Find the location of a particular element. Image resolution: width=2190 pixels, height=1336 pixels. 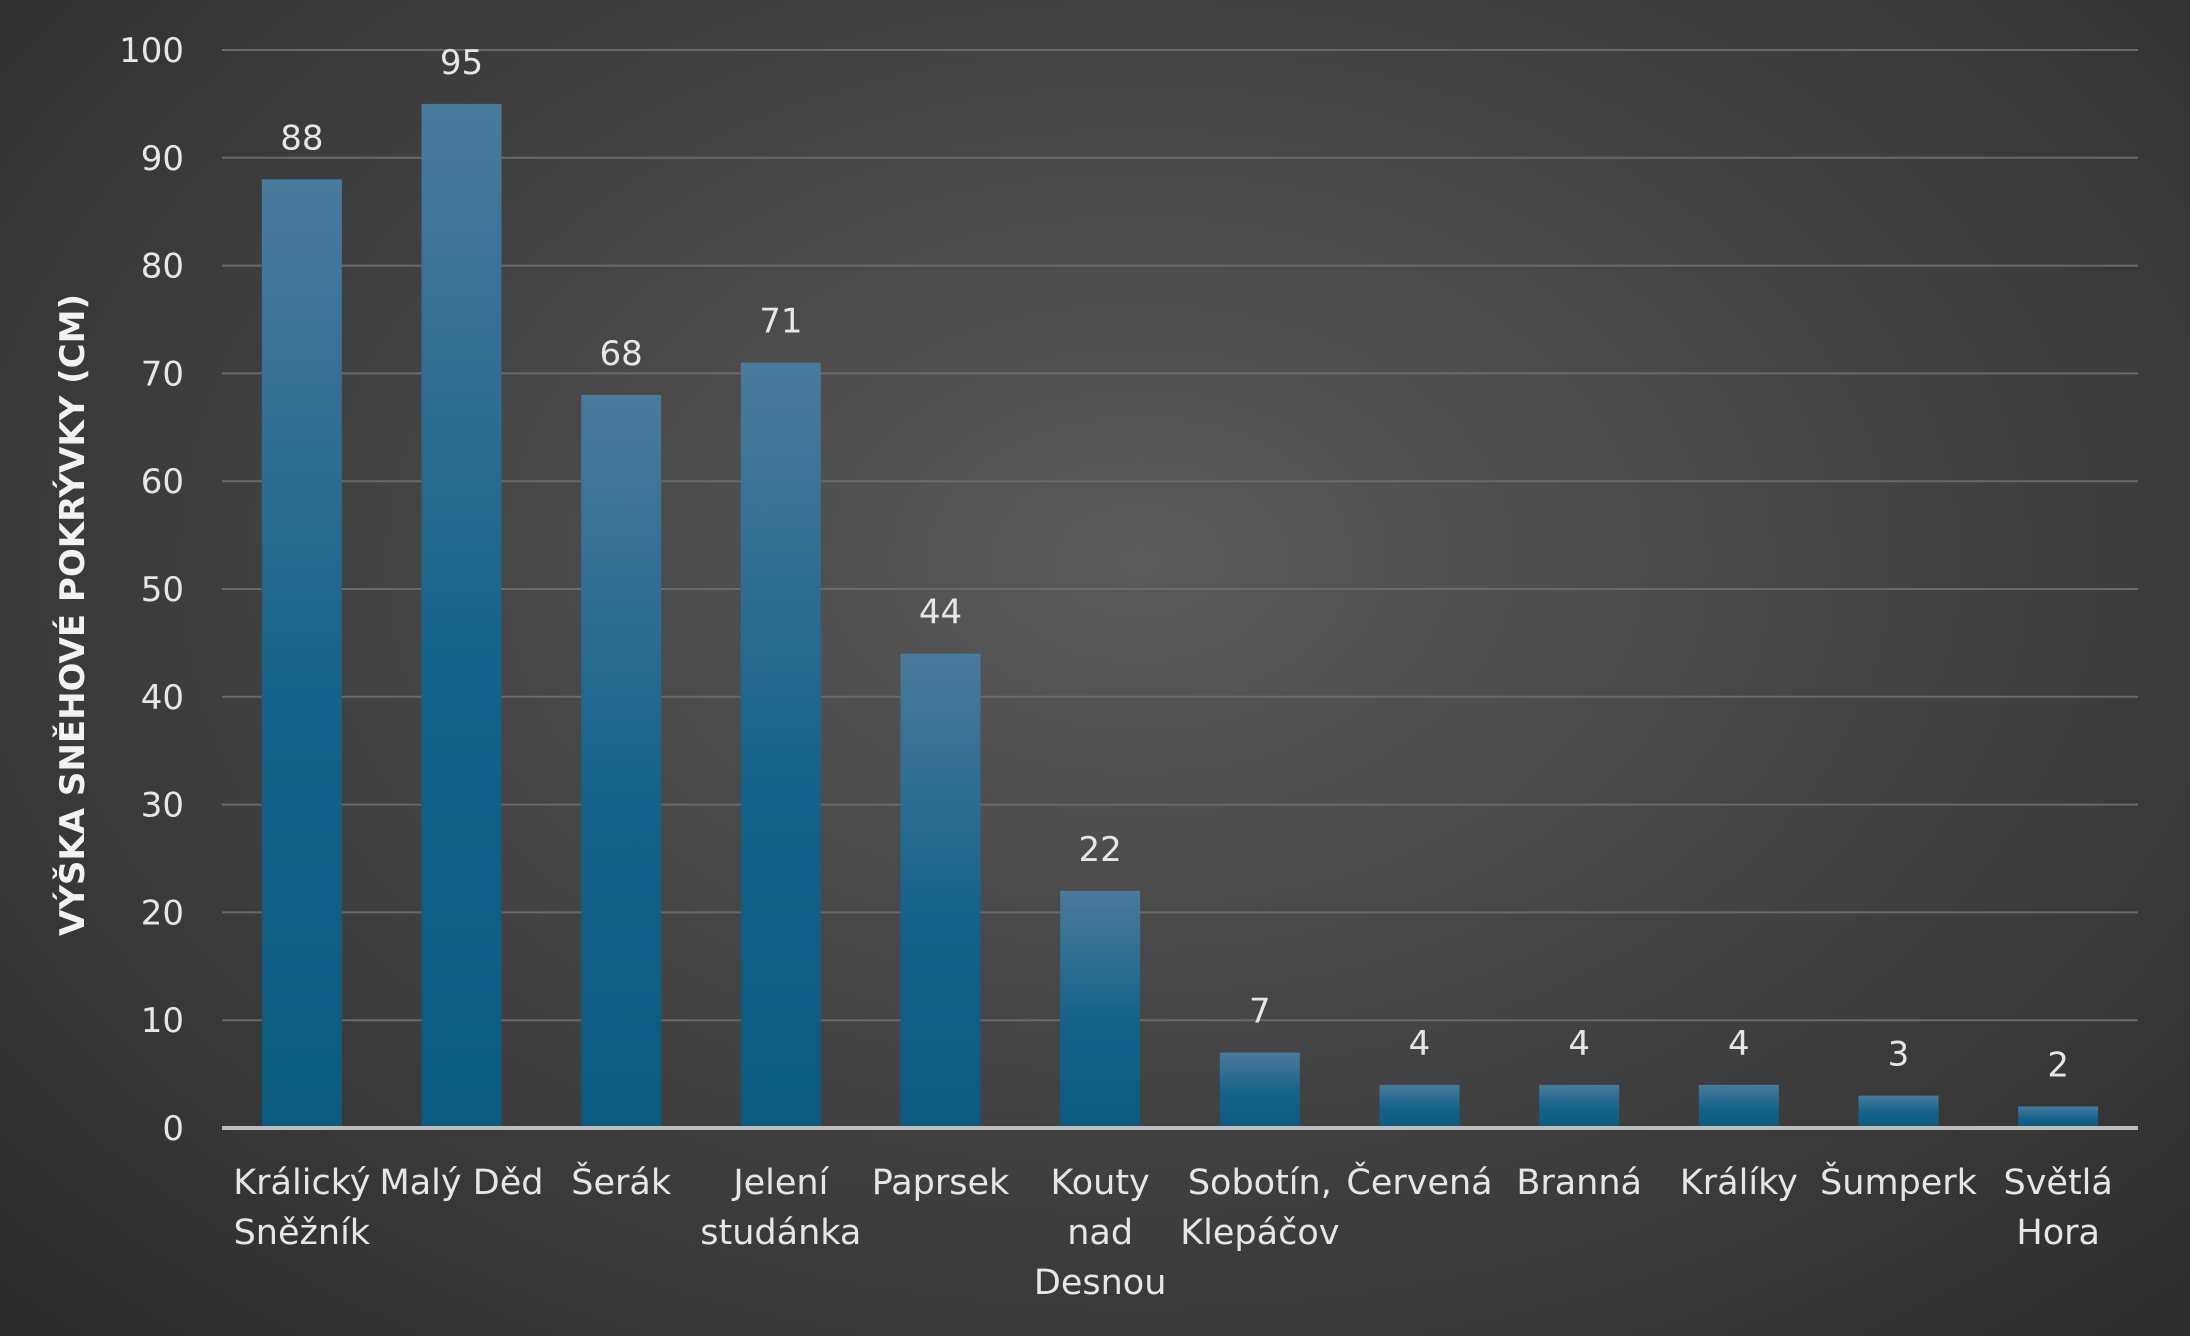

category-label: Kouty nad Desnou is located at coordinates (1100, 1233).